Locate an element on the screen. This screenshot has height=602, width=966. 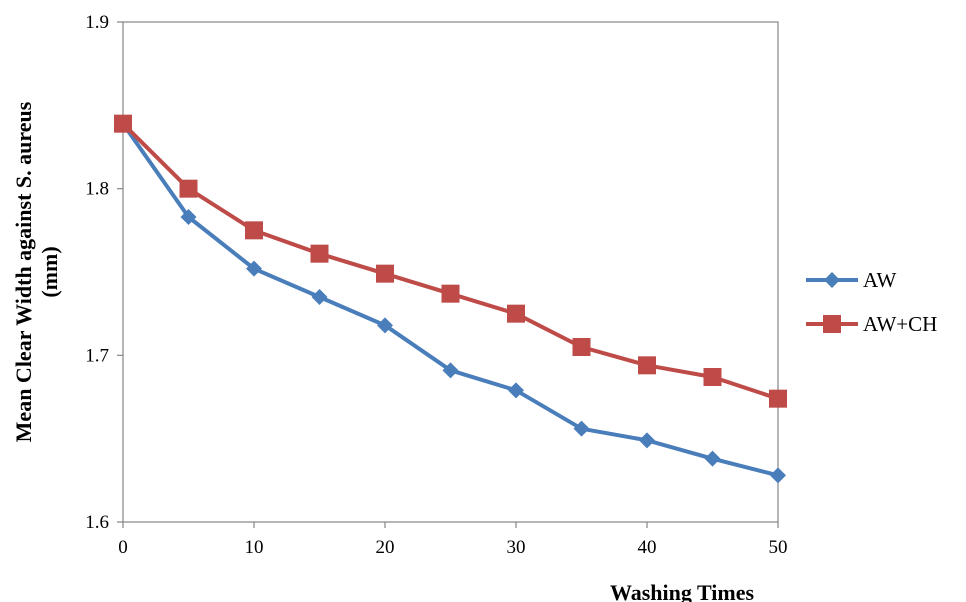
x-tick-label: 20 is located at coordinates (385, 547).